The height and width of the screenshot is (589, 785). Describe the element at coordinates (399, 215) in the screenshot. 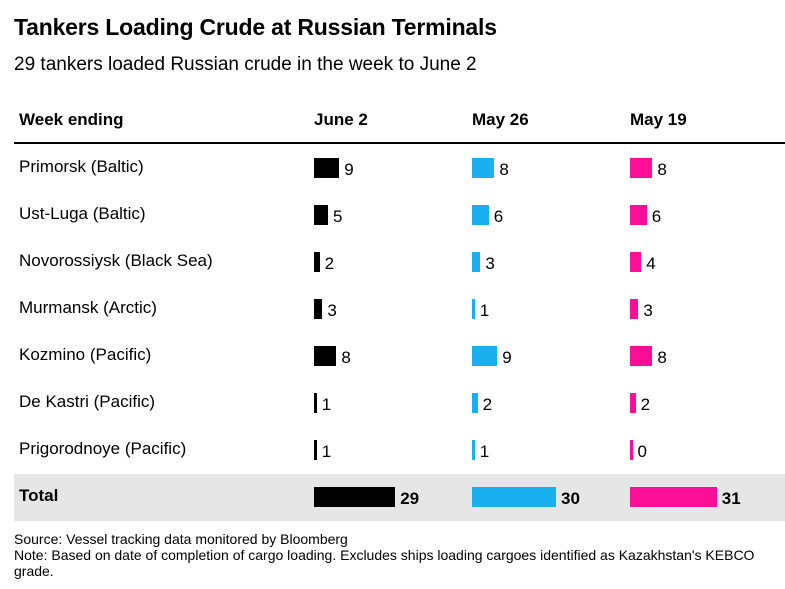

I see `table-row: Ust-Luga (Baltic) 5 6 6` at that location.